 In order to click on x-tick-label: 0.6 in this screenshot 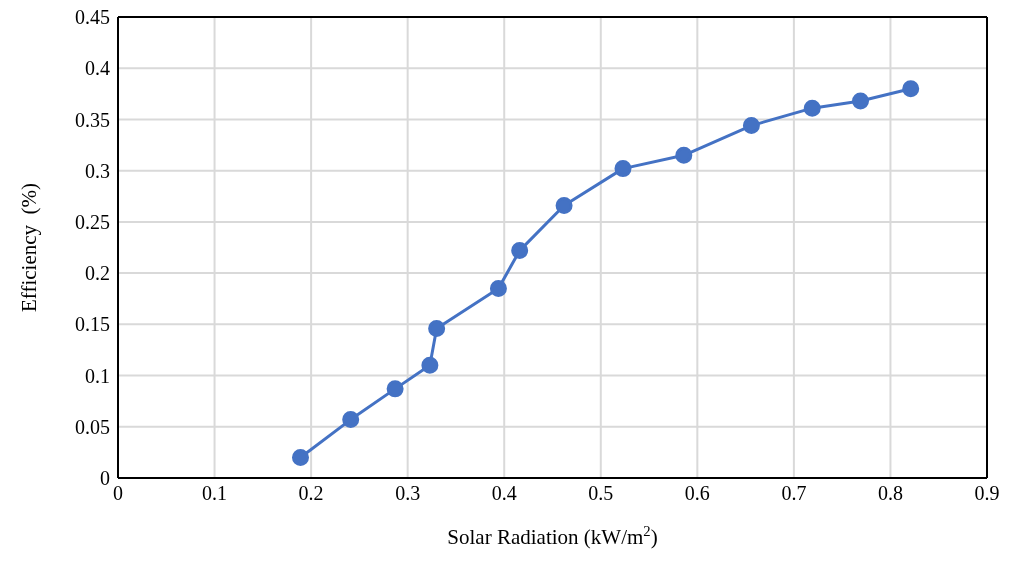, I will do `click(697, 493)`.